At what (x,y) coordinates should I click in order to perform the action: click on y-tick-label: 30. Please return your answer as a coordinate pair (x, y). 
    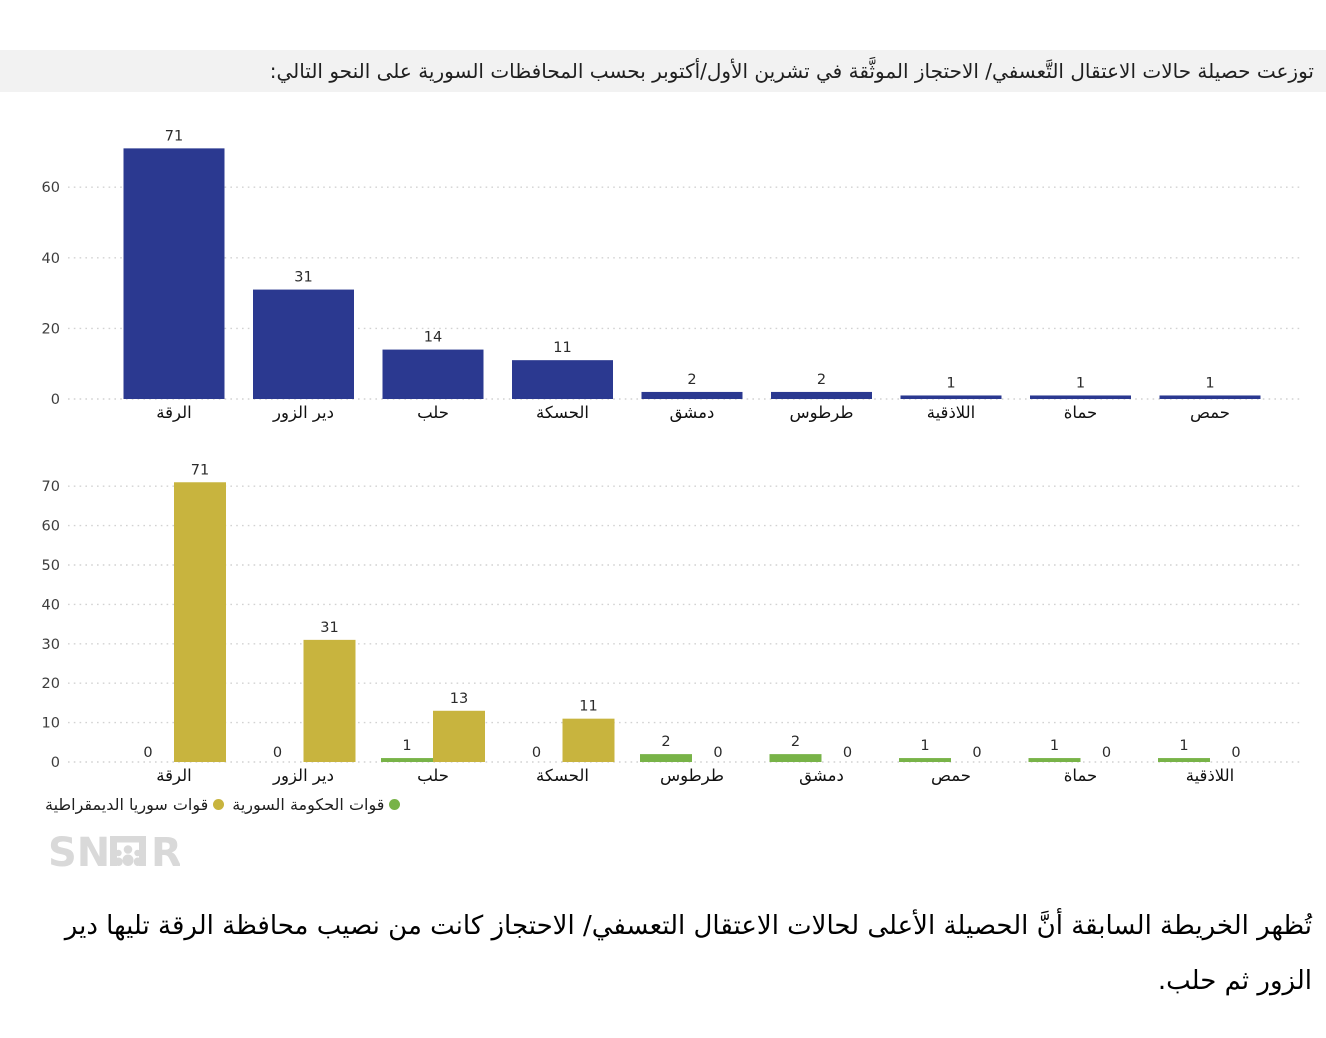
    Looking at the image, I should click on (51, 645).